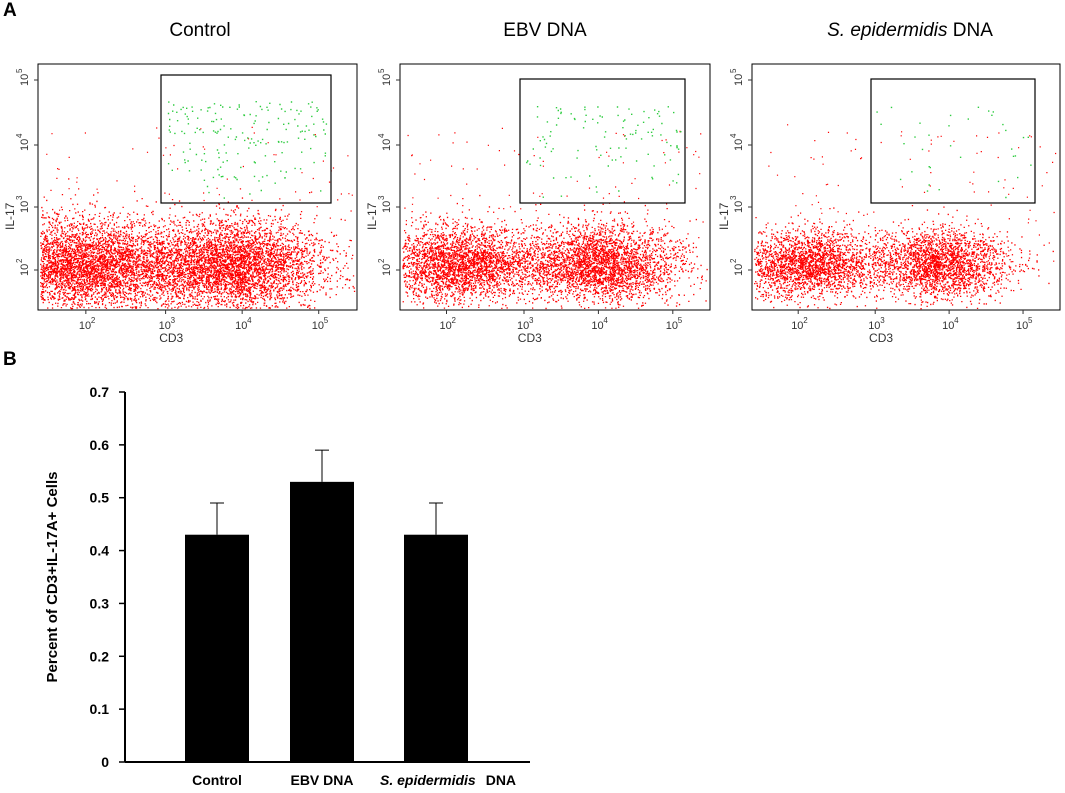 This screenshot has width=1065, height=793. What do you see at coordinates (970, 30) in the screenshot?
I see `flow-title-sepi-rest: DNA` at bounding box center [970, 30].